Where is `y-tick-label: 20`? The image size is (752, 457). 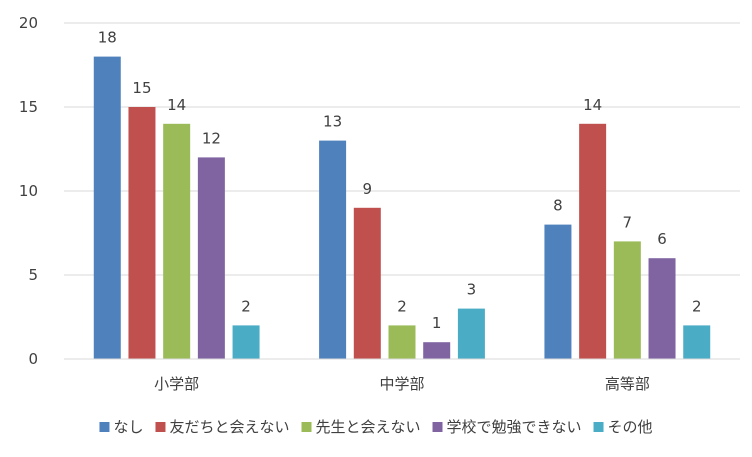
y-tick-label: 20 is located at coordinates (28, 23).